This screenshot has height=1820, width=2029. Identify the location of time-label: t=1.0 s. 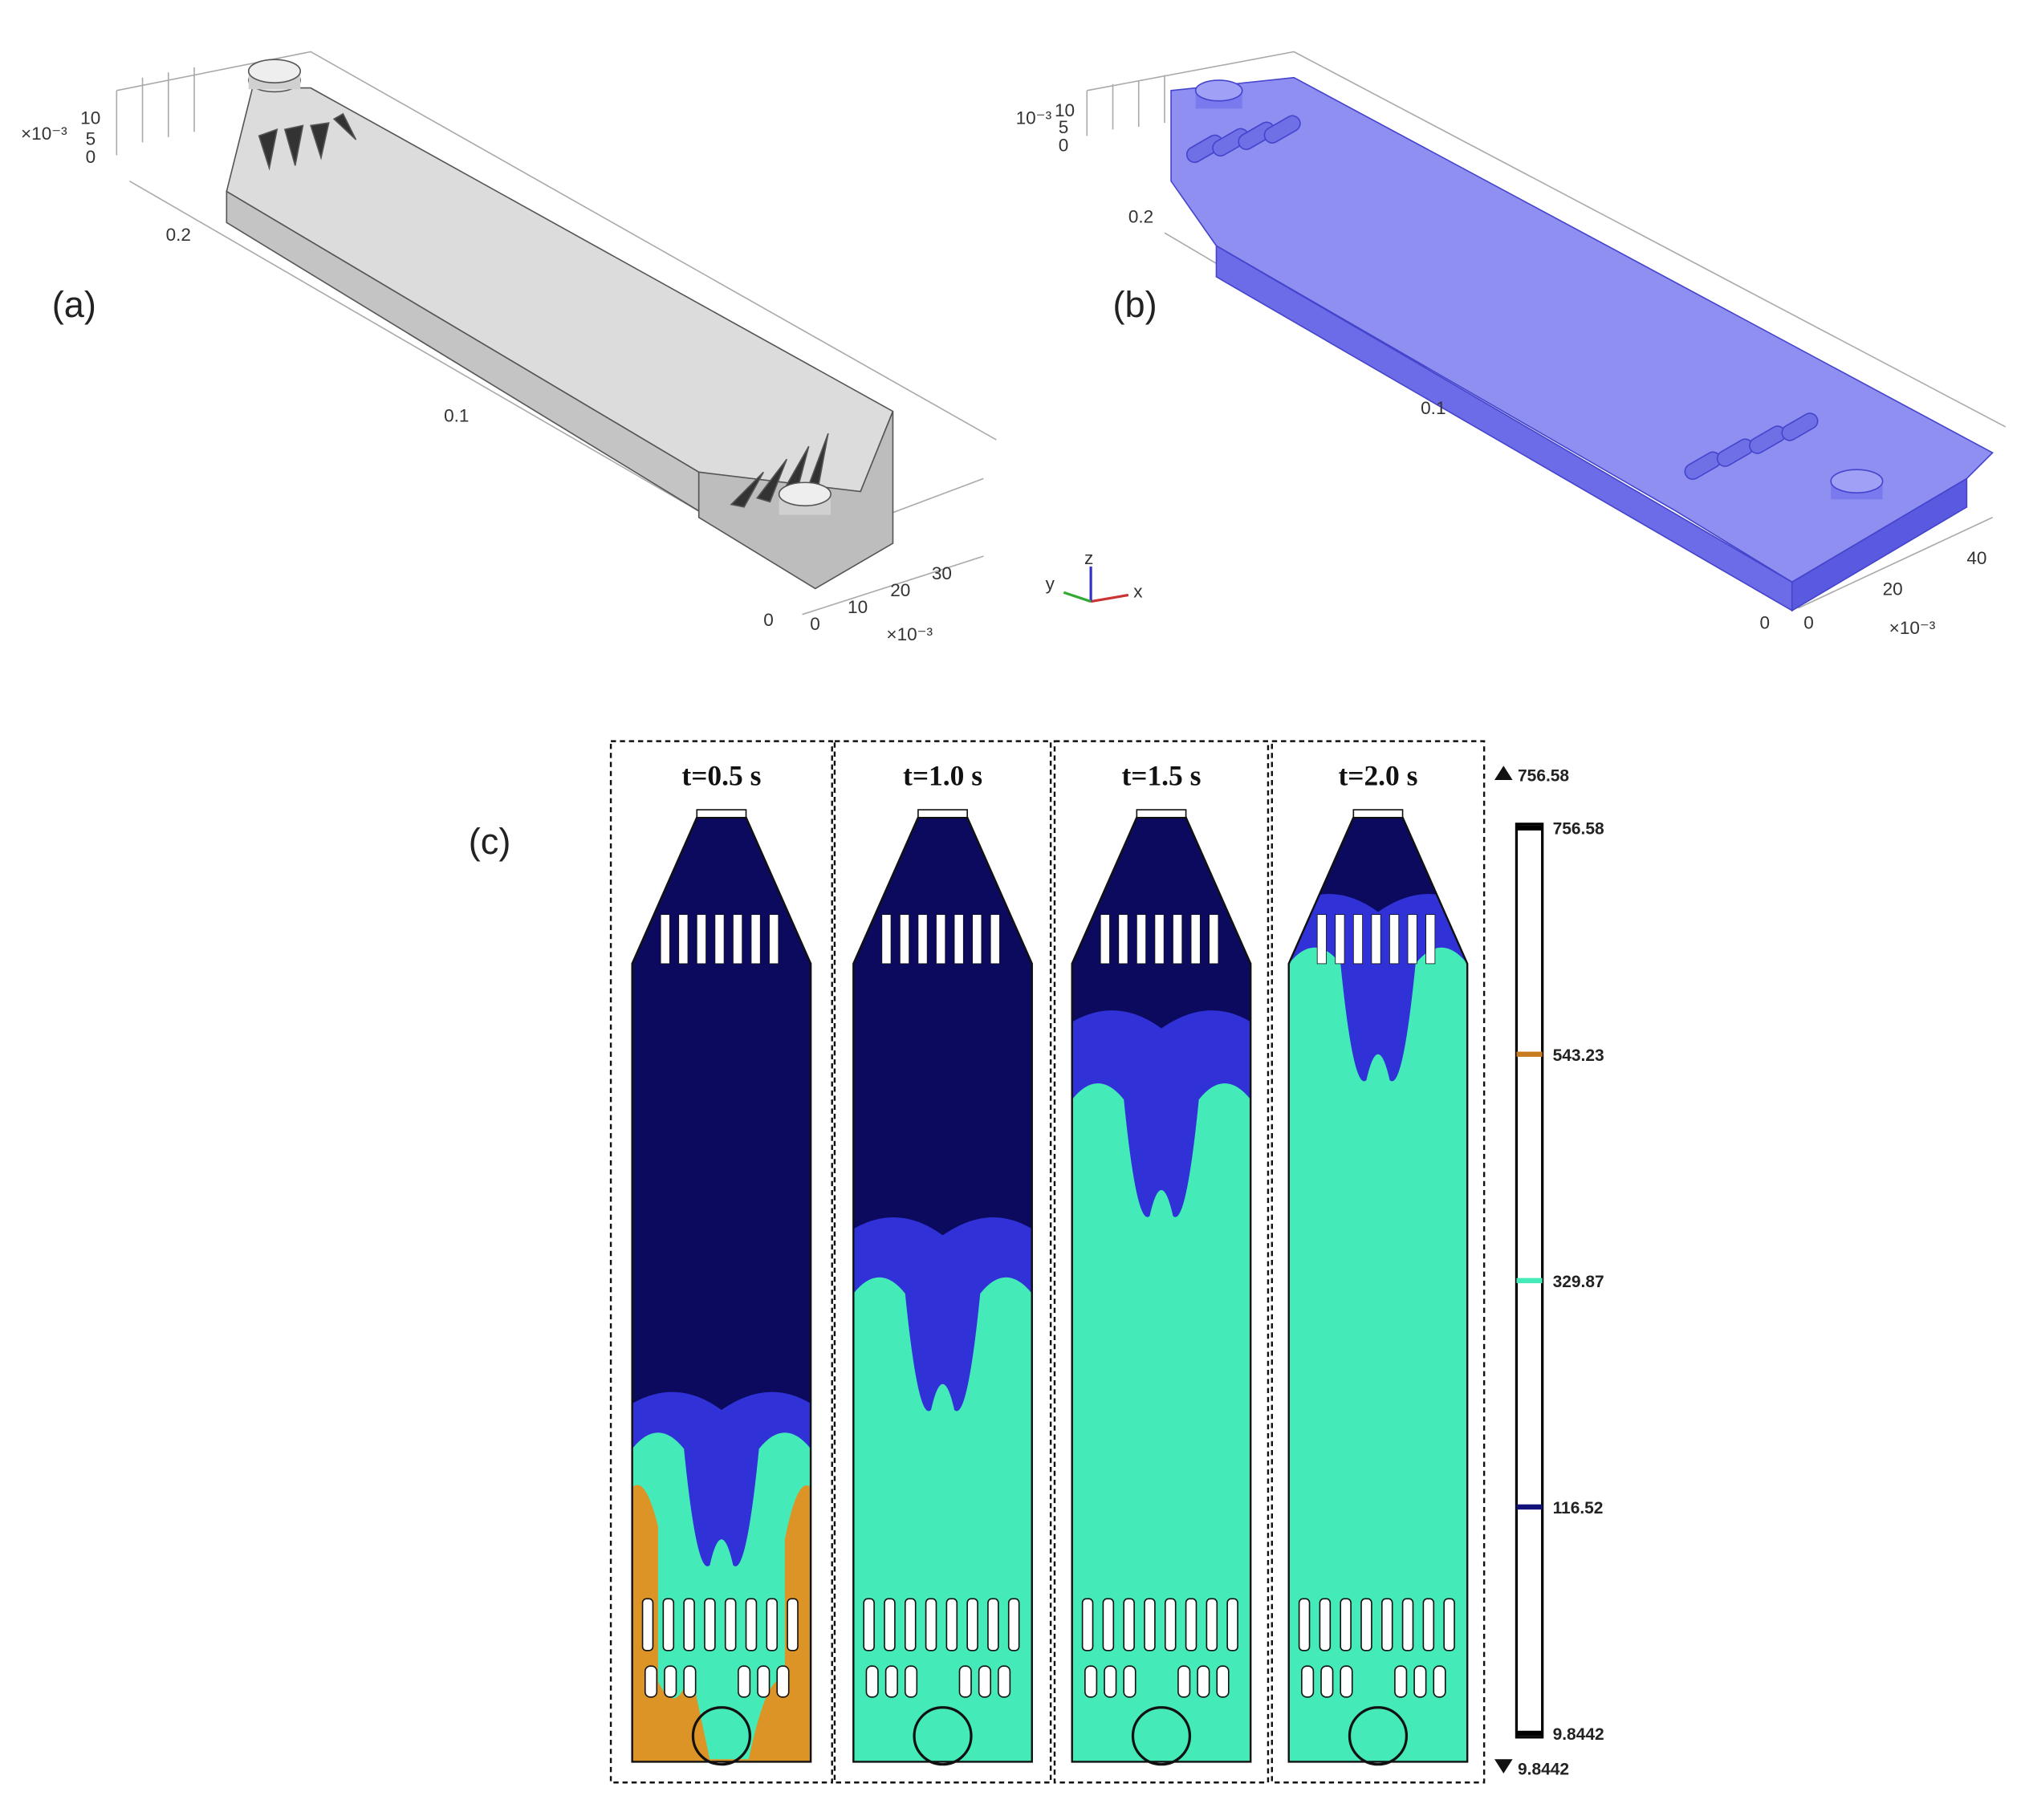
(943, 775).